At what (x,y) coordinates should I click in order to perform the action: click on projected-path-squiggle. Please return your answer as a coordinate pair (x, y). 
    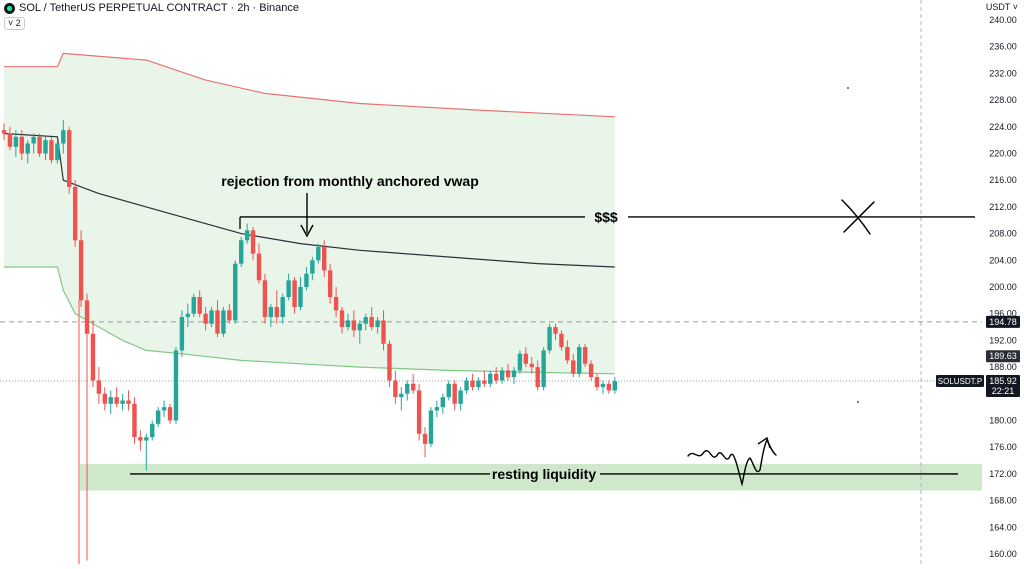
    Looking at the image, I should click on (732, 462).